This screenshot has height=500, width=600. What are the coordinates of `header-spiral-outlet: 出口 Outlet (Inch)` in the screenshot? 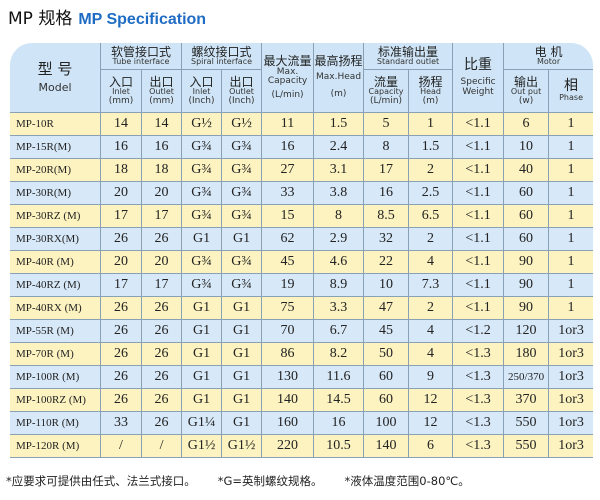 It's located at (242, 91).